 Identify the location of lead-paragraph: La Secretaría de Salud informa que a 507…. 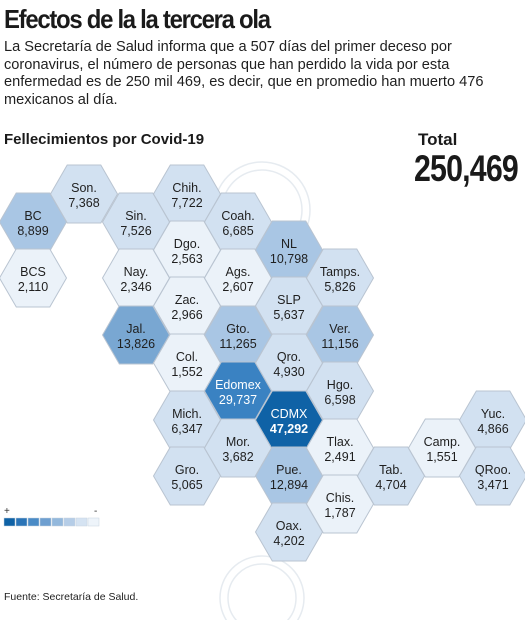
(244, 73).